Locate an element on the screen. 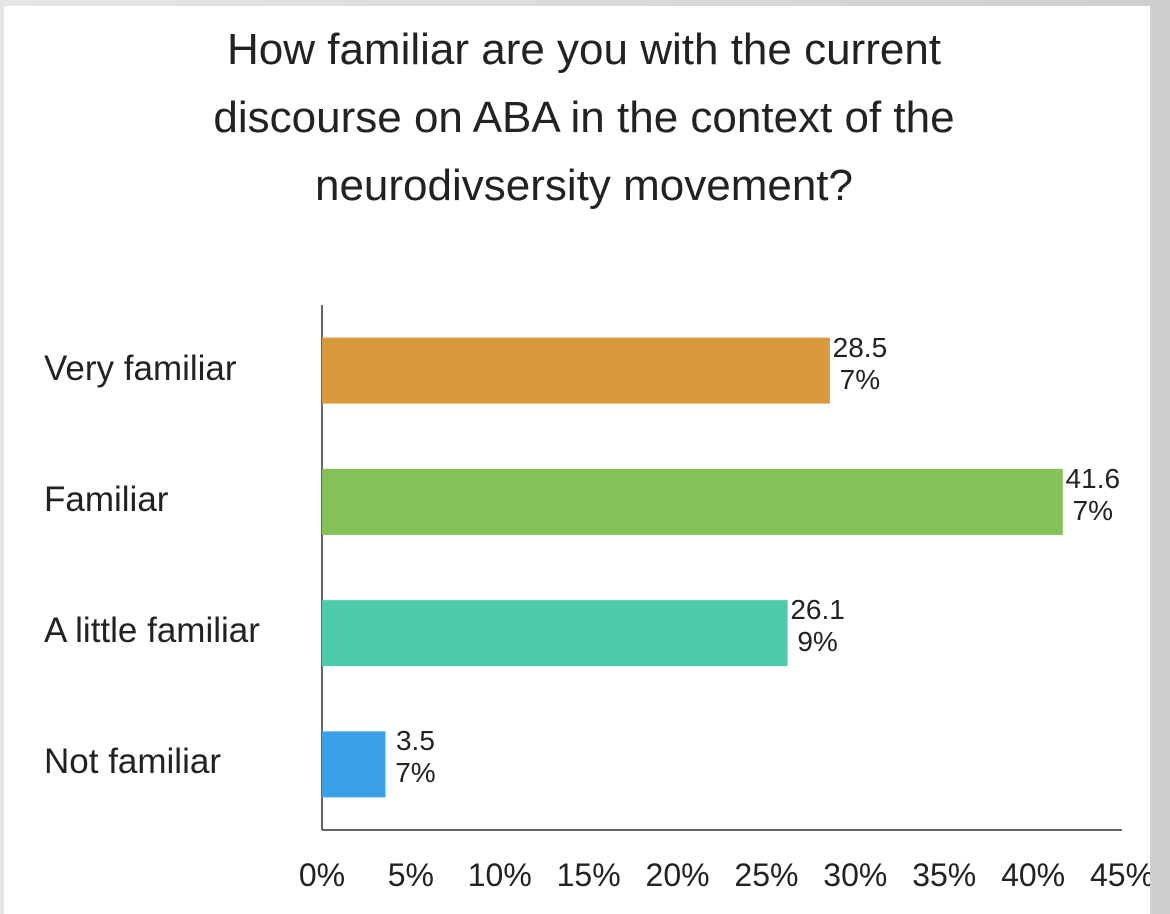  value-label: 26.19% is located at coordinates (817, 626).